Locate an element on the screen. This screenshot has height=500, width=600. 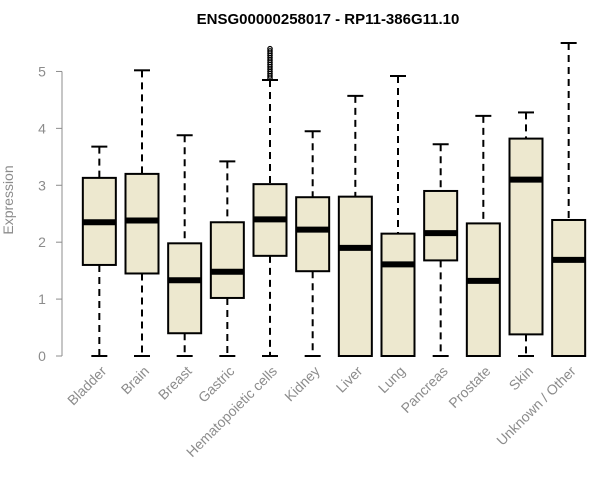
box-breast is located at coordinates (185, 245).